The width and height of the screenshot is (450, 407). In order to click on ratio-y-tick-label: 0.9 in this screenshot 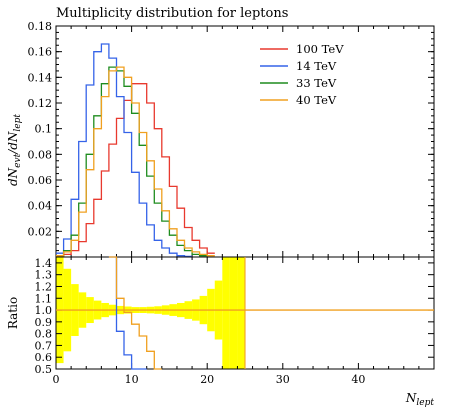, I will do `click(44, 322)`.